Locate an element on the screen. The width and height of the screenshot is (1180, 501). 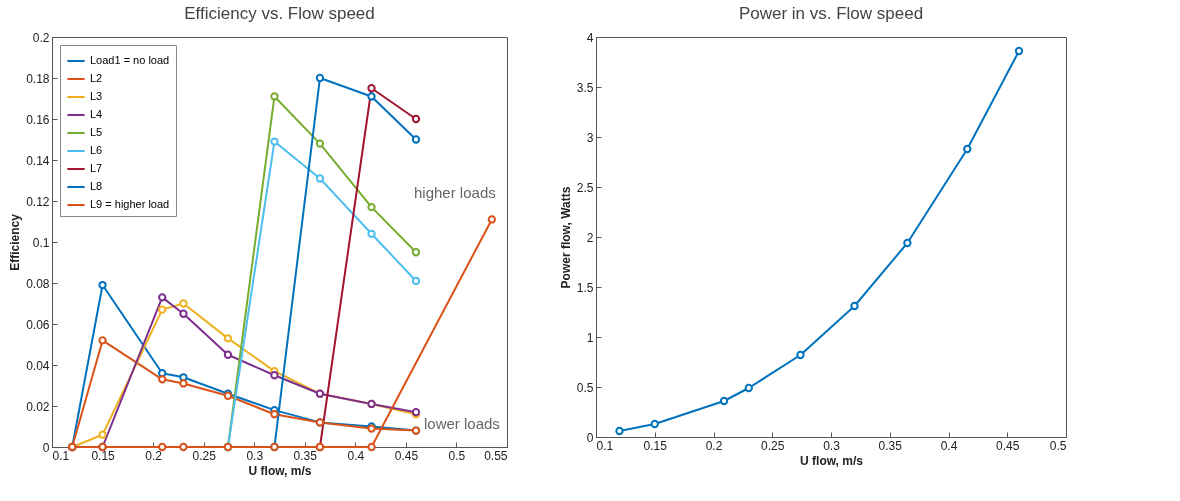
y-tick-label: 2.5 is located at coordinates (585, 187).